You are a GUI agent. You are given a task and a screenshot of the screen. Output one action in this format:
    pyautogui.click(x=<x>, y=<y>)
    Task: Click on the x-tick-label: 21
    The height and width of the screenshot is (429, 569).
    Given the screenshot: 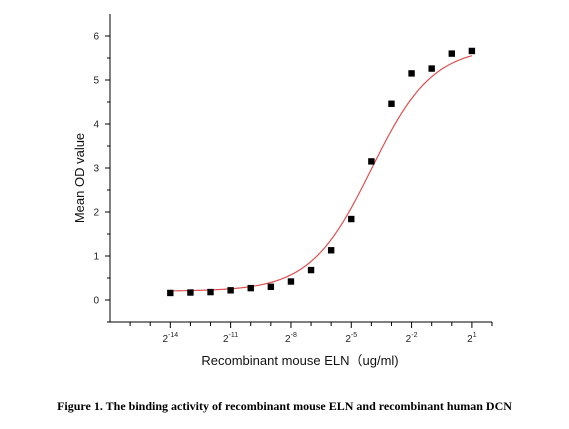 What is the action you would take?
    pyautogui.click(x=472, y=338)
    